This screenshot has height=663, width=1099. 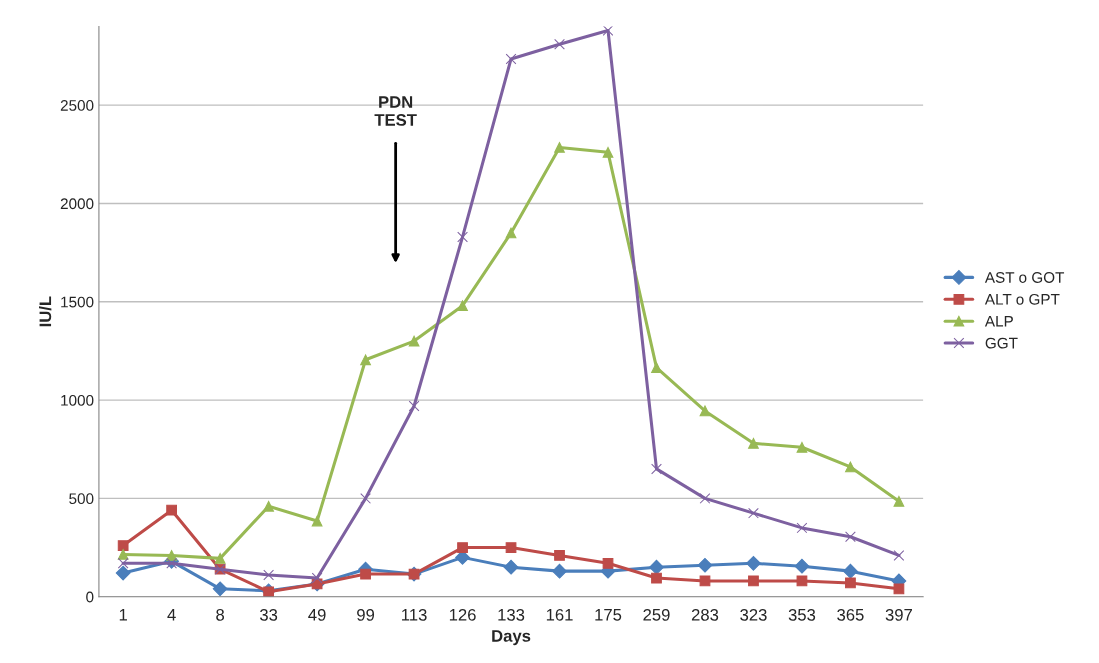 I want to click on x-axis-title: Days, so click(x=511, y=638).